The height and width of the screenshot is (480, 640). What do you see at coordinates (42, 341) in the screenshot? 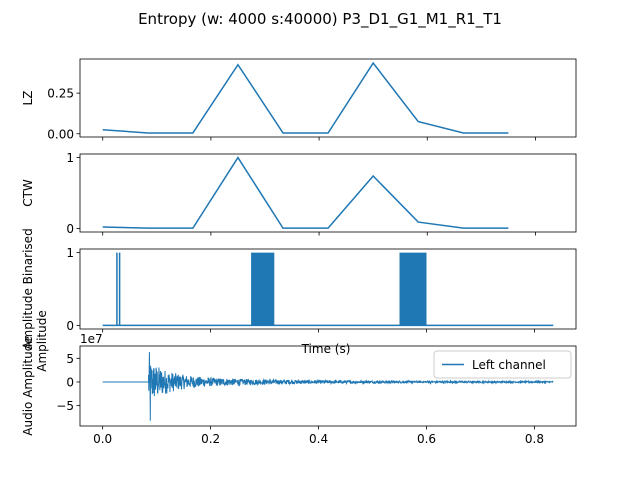
I see `y-axis-label-overlap: Amplitude` at bounding box center [42, 341].